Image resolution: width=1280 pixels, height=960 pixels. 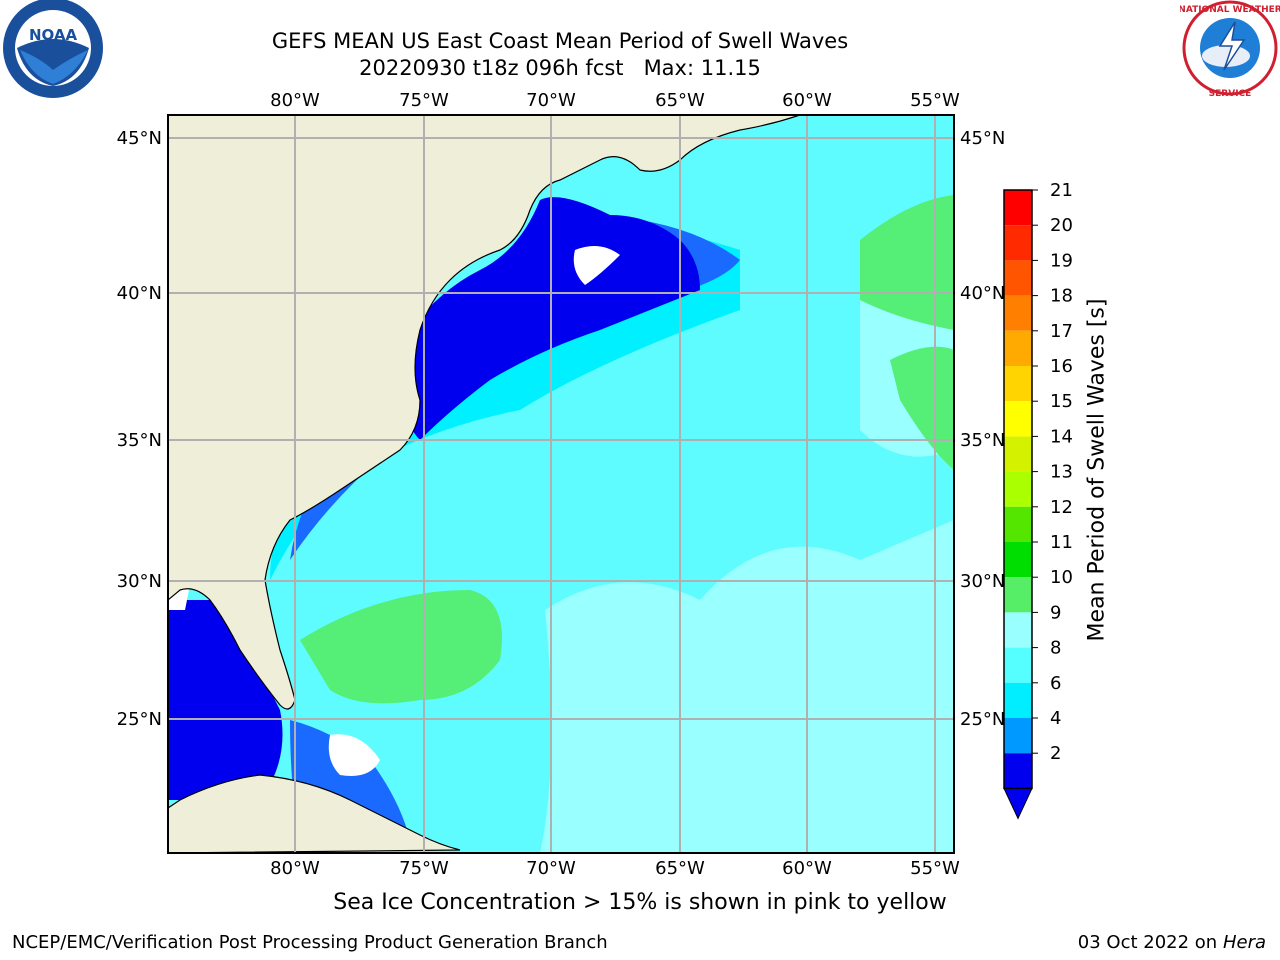 What do you see at coordinates (53, 35) in the screenshot?
I see `svg-text: NOAA` at bounding box center [53, 35].